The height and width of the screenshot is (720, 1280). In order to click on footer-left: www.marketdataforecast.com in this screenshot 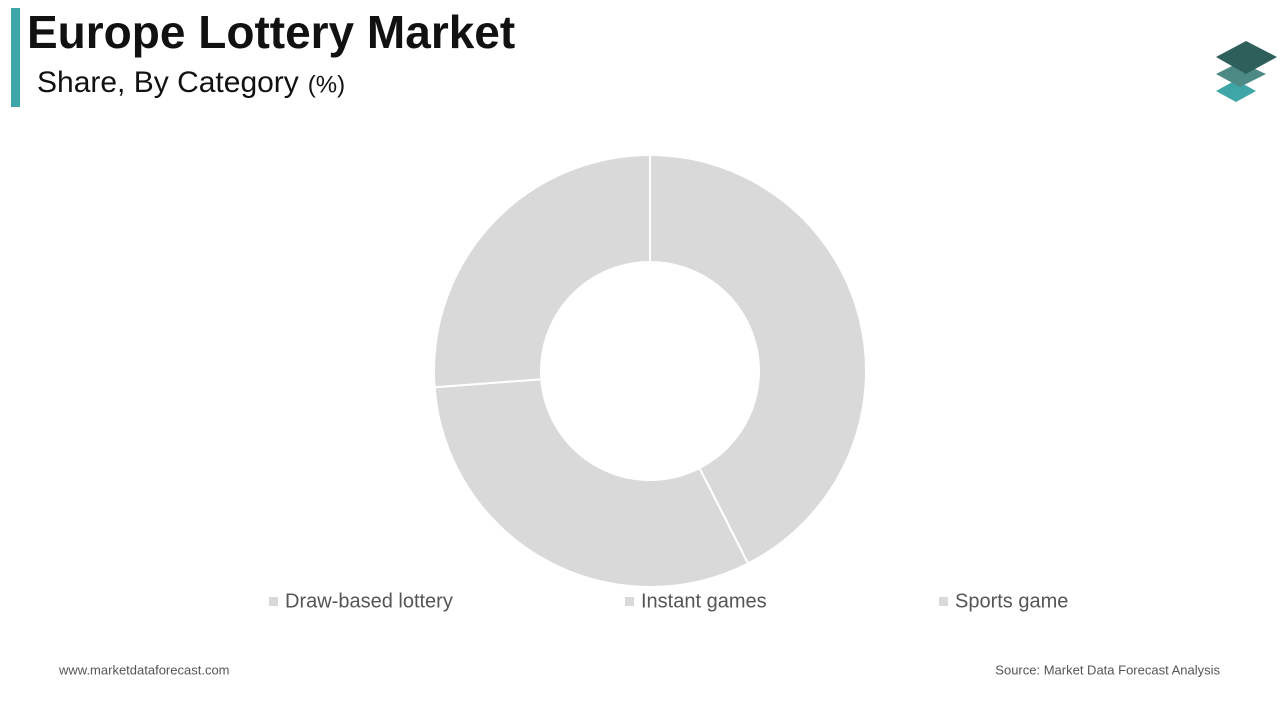, I will do `click(144, 669)`.